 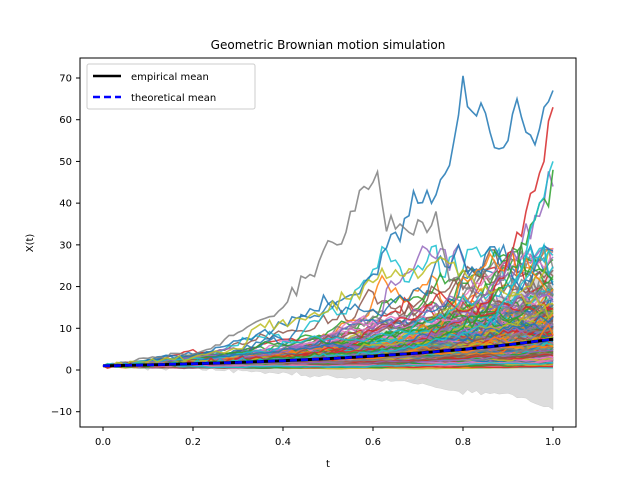 I want to click on theoretical-mean-line, so click(x=328, y=352).